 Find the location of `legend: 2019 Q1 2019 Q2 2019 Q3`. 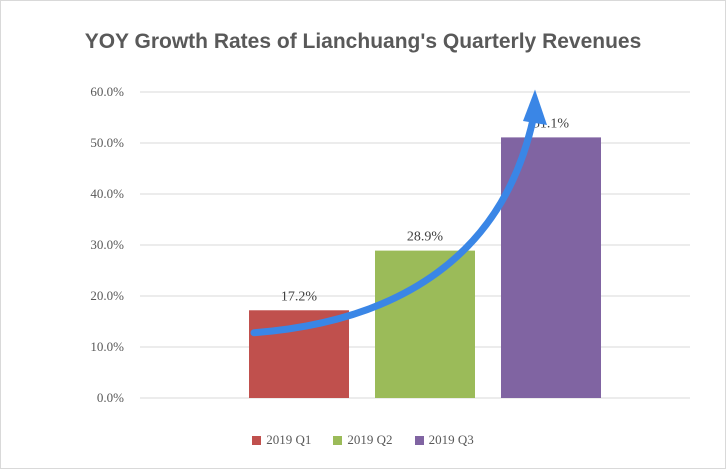

legend: 2019 Q1 2019 Q2 2019 Q3 is located at coordinates (363, 440).